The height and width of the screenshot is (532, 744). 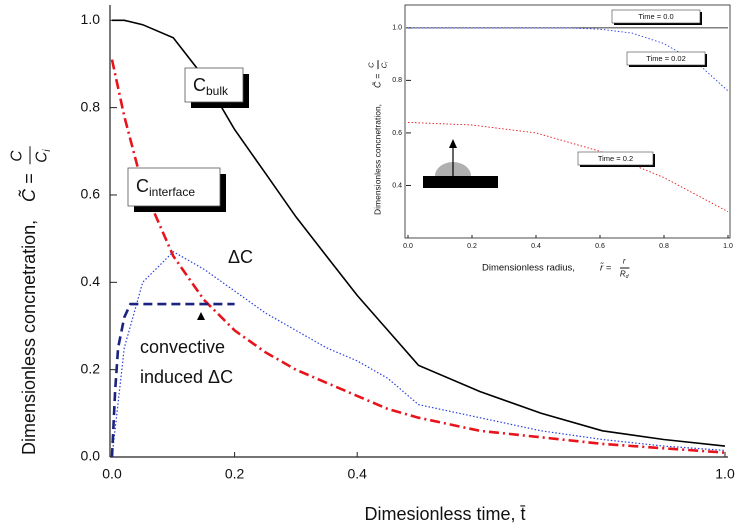 I want to click on annotation: induced ΔC, so click(x=186, y=377).